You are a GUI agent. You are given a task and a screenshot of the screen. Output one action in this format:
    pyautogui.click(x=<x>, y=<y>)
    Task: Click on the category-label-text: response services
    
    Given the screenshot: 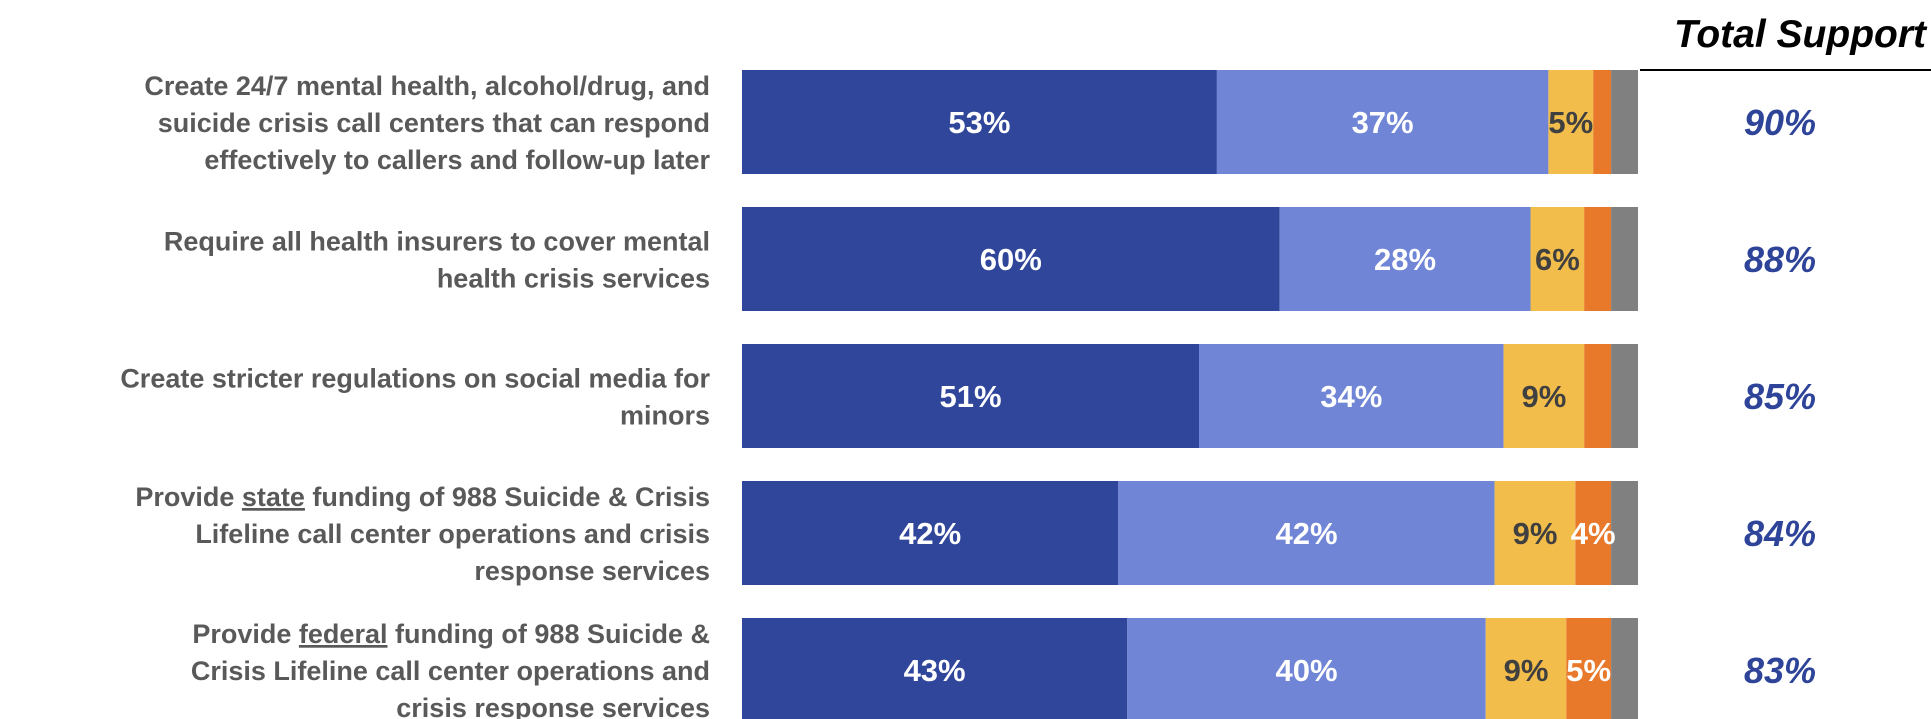 What is the action you would take?
    pyautogui.click(x=592, y=571)
    